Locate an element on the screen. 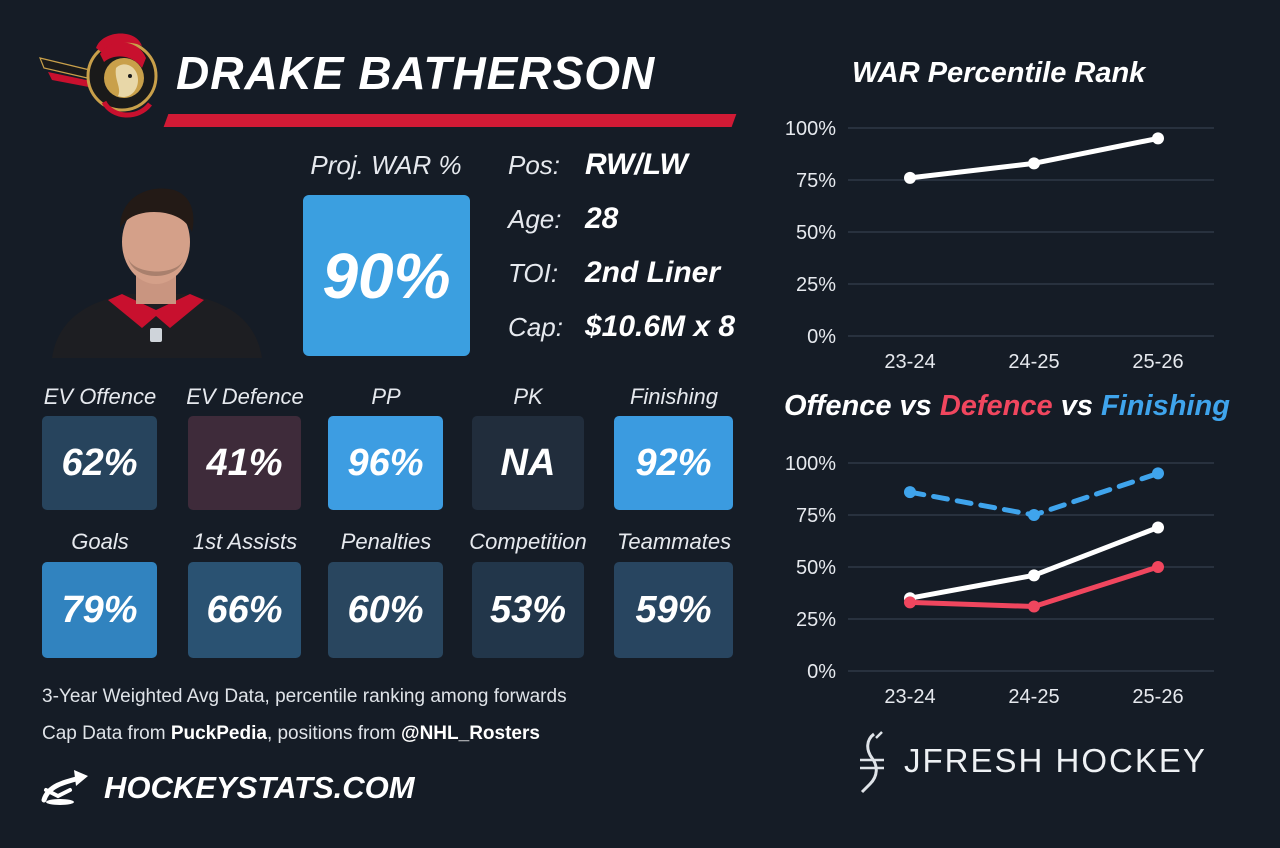 The image size is (1280, 848). stat-box-penalties: 60% is located at coordinates (385, 610).